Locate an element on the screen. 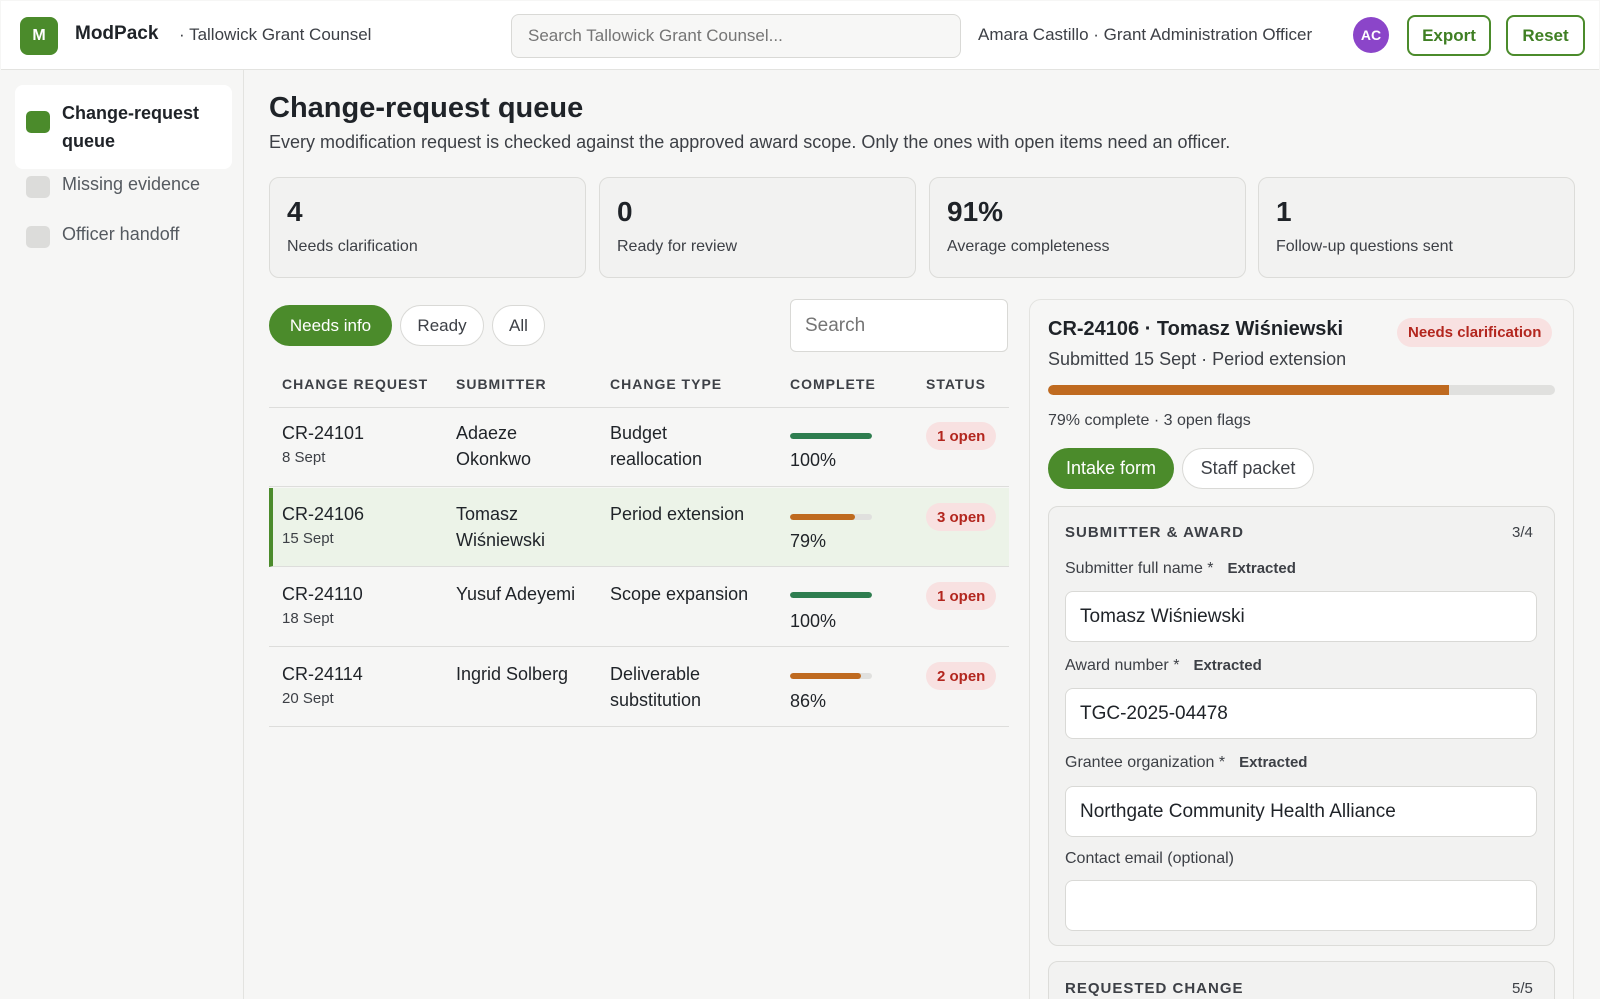 Image resolution: width=1600 pixels, height=999 pixels. submitter-name: Okonkwo is located at coordinates (494, 459).